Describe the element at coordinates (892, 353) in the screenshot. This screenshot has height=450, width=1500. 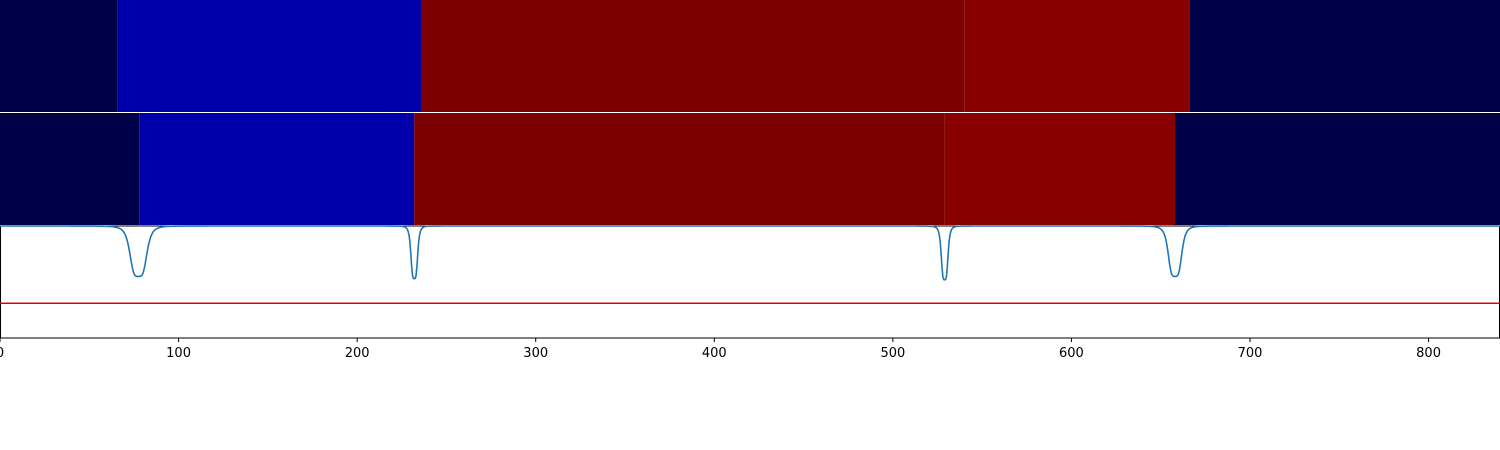
I see `x-tick-label: 500` at that location.